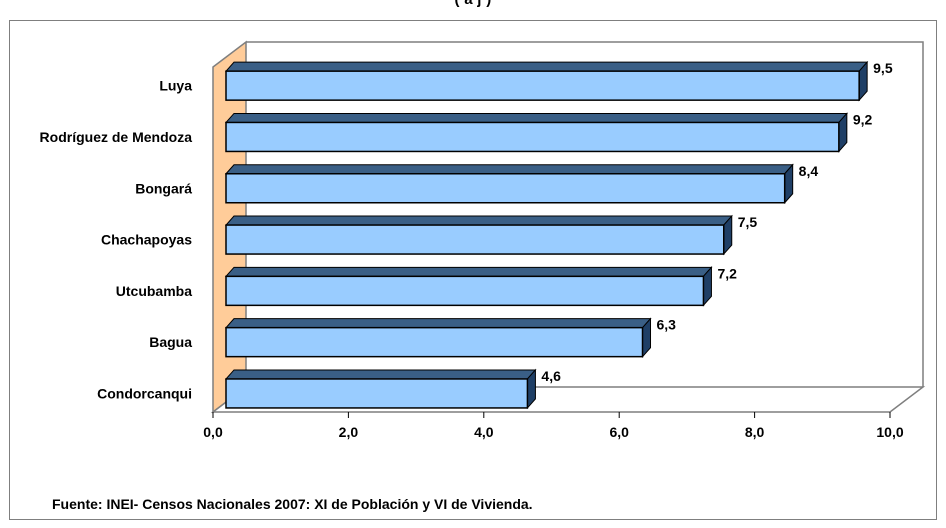 The image size is (946, 528). Describe the element at coordinates (146, 240) in the screenshot. I see `category-label: Chachapoyas` at that location.